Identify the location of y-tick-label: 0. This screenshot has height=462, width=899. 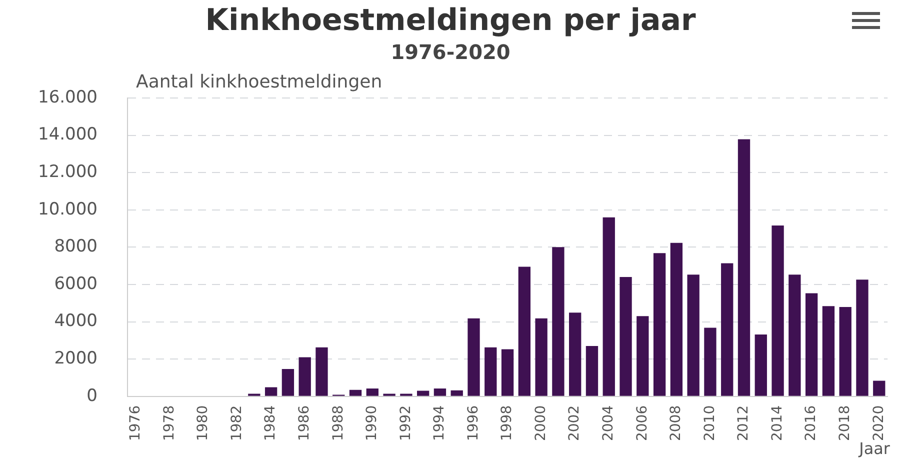
(92, 396).